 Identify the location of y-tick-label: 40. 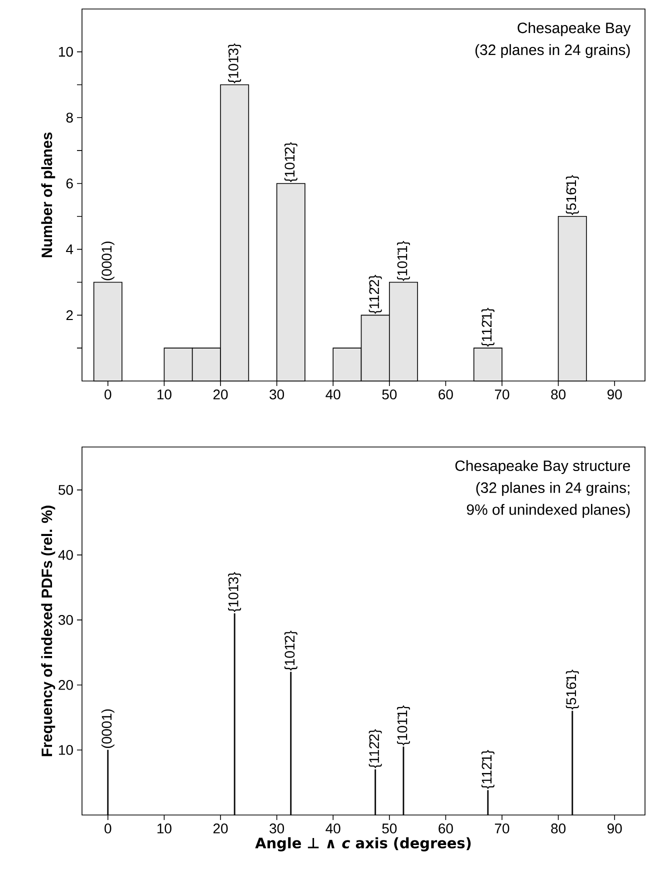
(65, 555).